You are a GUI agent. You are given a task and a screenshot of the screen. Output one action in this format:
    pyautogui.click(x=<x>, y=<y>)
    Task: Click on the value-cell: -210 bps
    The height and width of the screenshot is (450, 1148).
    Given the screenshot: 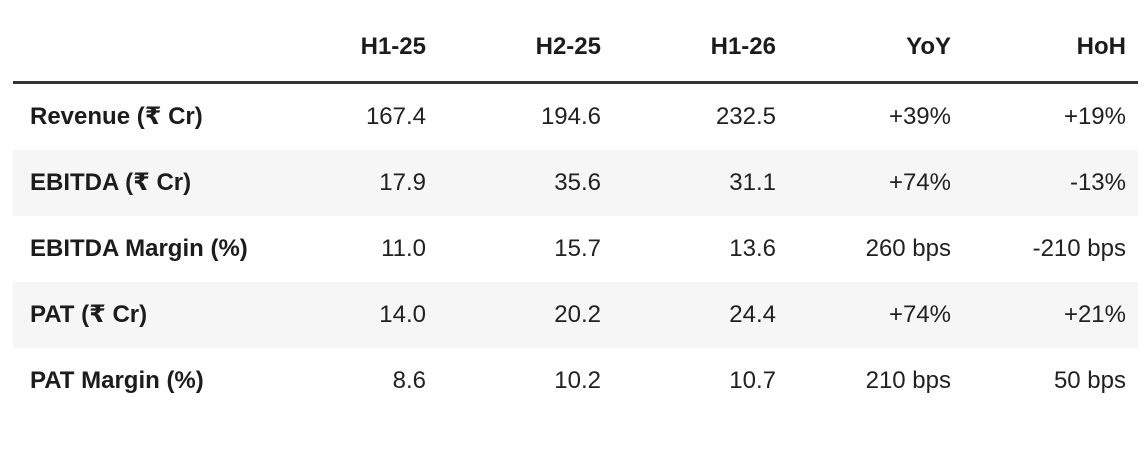 What is the action you would take?
    pyautogui.click(x=1079, y=248)
    